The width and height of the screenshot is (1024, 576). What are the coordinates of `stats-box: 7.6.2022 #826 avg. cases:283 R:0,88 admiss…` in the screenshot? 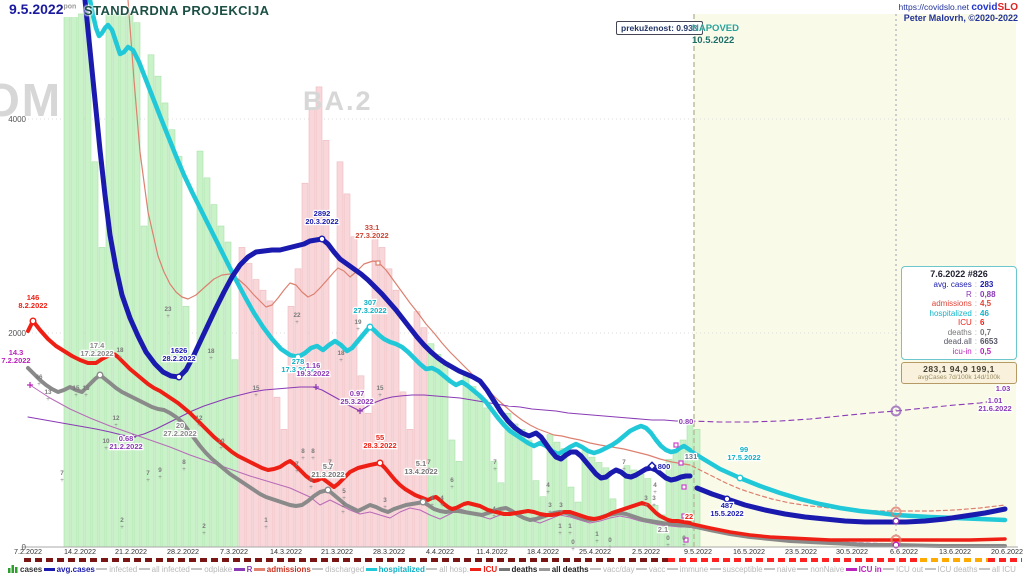 It's located at (959, 313).